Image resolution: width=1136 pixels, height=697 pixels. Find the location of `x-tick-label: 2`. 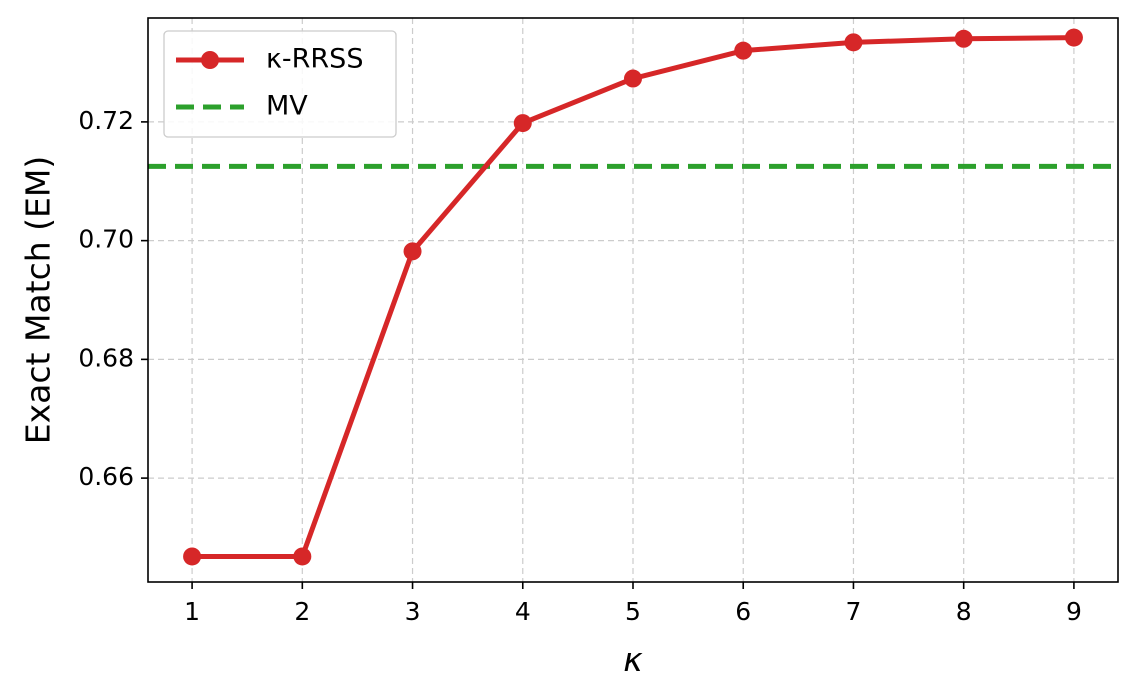

x-tick-label: 2 is located at coordinates (302, 611).